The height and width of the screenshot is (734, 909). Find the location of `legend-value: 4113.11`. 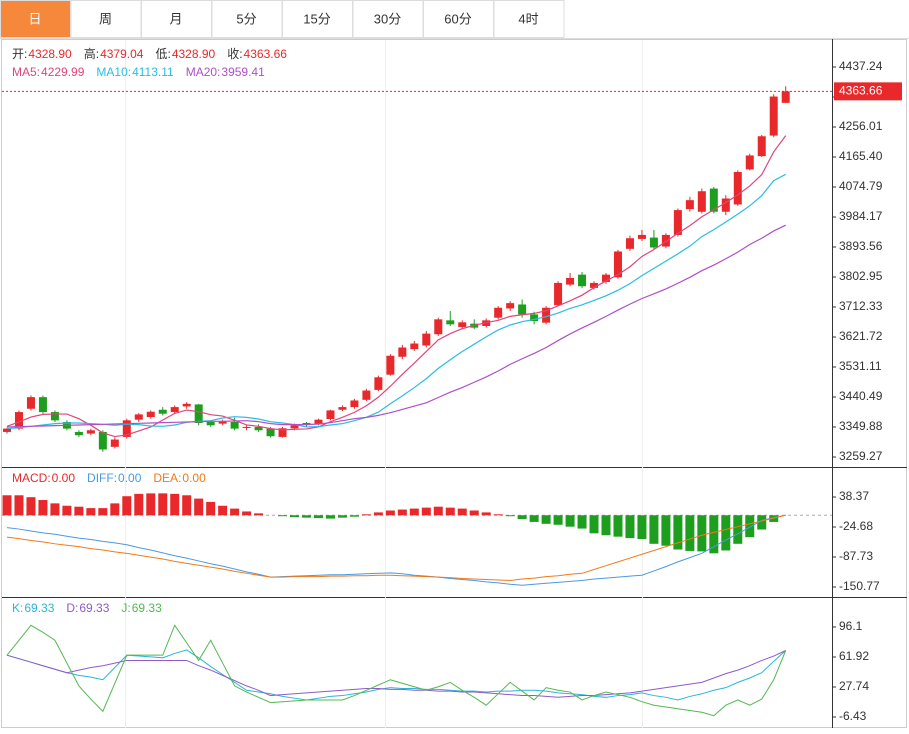

legend-value: 4113.11 is located at coordinates (153, 72).